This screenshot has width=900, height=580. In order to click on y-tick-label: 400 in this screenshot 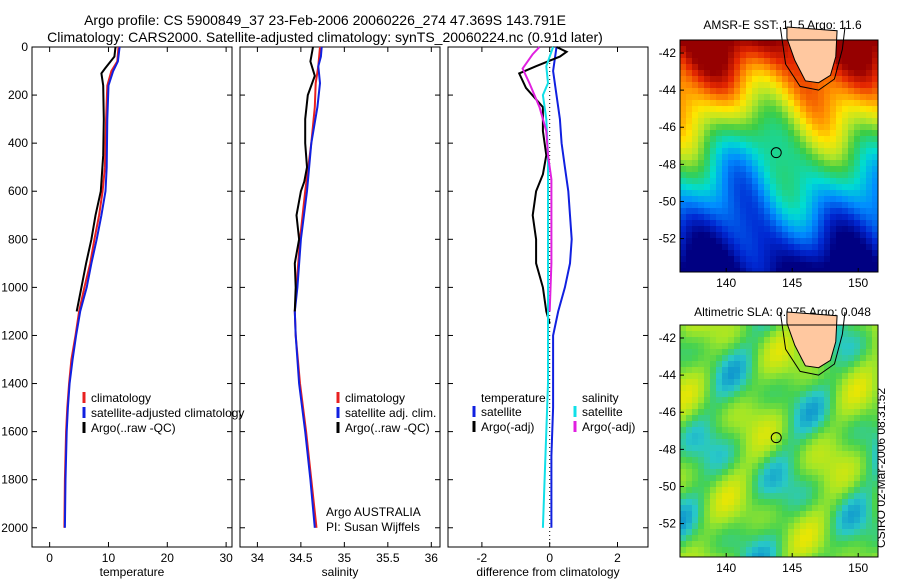, I will do `click(18, 143)`.